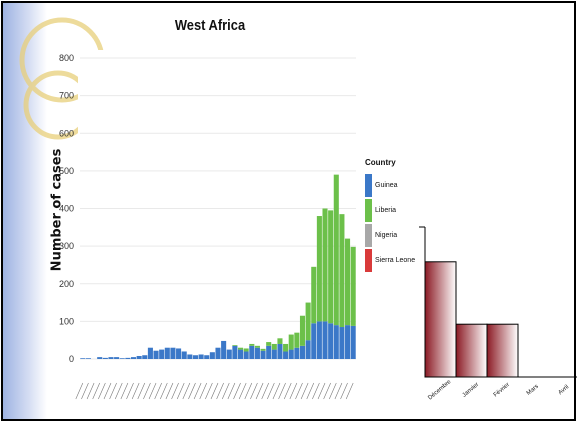  Describe the element at coordinates (57, 210) in the screenshot. I see `y-axis-label: Number of cases` at that location.